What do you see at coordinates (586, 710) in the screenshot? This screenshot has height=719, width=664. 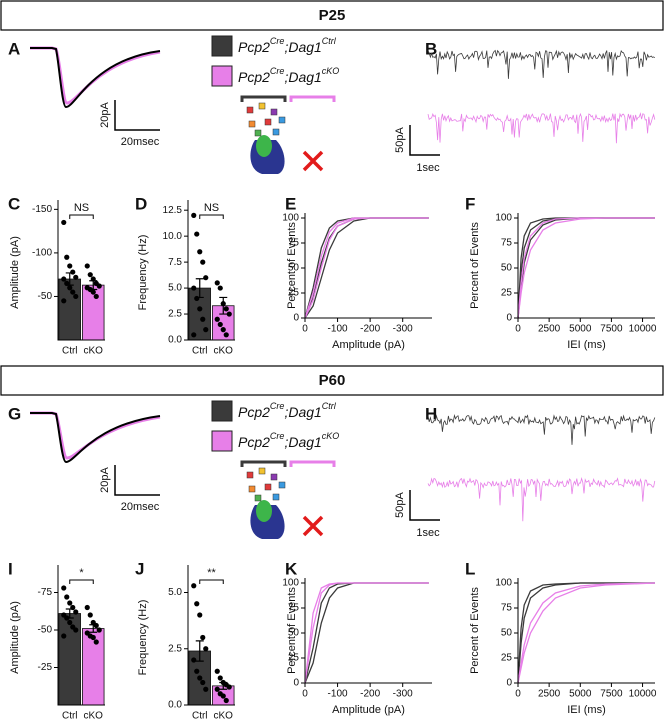 I see `x-axis-label: IEI (ms)` at bounding box center [586, 710].